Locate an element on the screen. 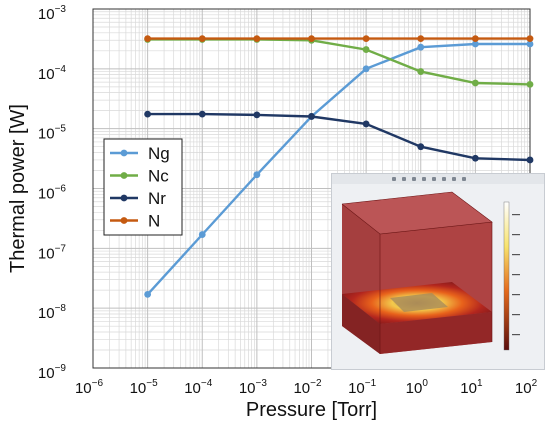 The width and height of the screenshot is (550, 429). inset-toolbar is located at coordinates (438, 179).